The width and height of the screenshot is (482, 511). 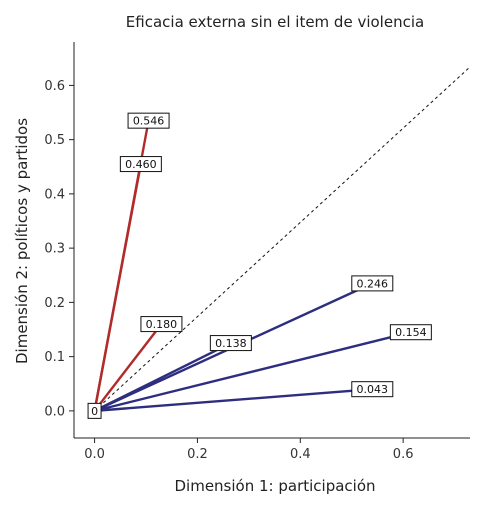 What do you see at coordinates (197, 454) in the screenshot?
I see `x-tick-label: 0.2` at bounding box center [197, 454].